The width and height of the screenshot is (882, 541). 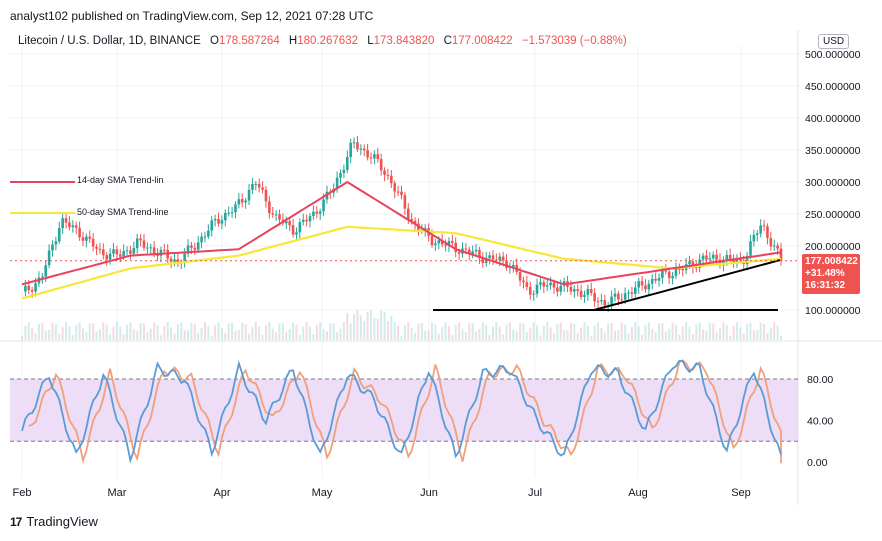 I want to click on tradingview-logo-icon: 17, so click(x=16, y=521).